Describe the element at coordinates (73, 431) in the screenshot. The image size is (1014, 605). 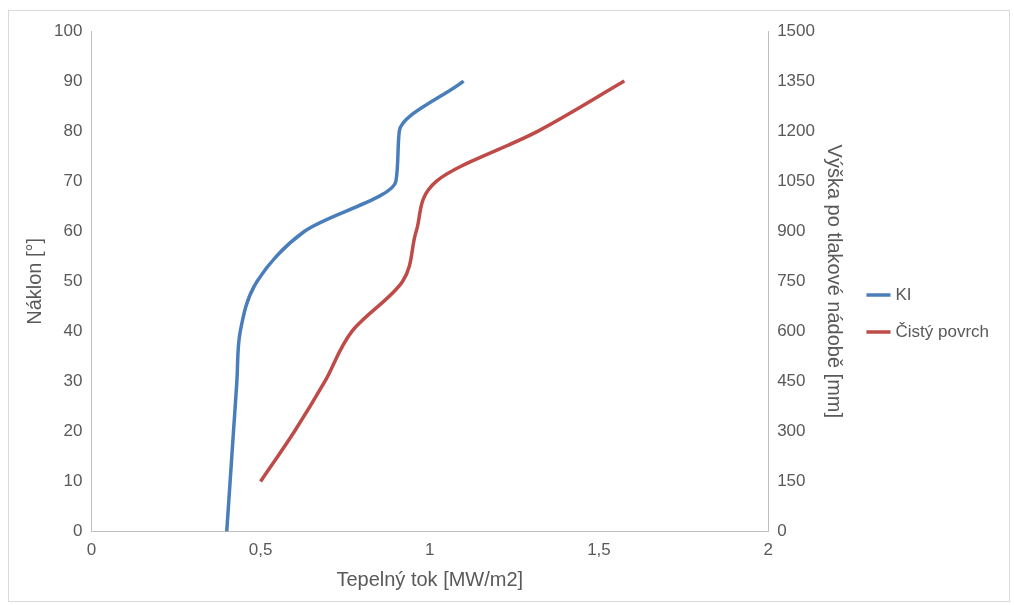
I see `y-tick-label: 20` at that location.